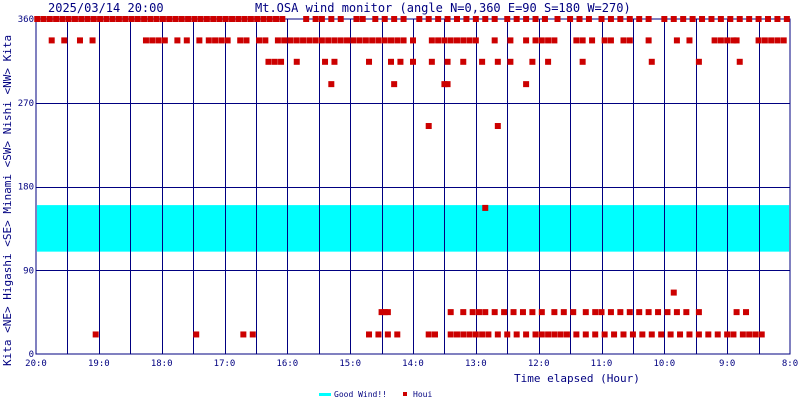  Describe the element at coordinates (413, 364) in the screenshot. I see `x-tick-label: 14:0` at that location.